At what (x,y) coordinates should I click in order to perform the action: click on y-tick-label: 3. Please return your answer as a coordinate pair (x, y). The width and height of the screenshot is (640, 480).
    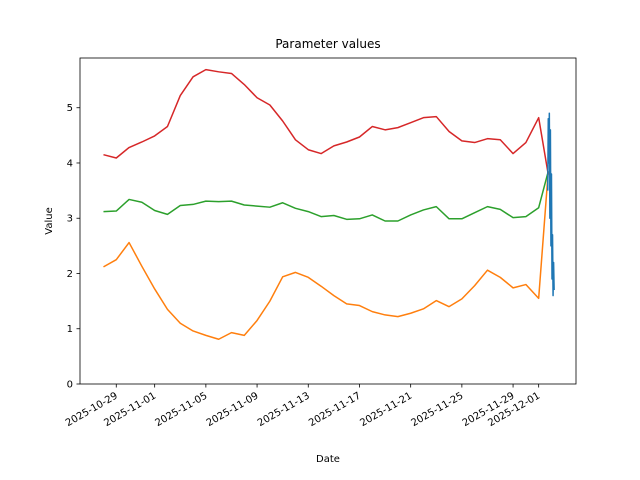
    Looking at the image, I should click on (70, 219).